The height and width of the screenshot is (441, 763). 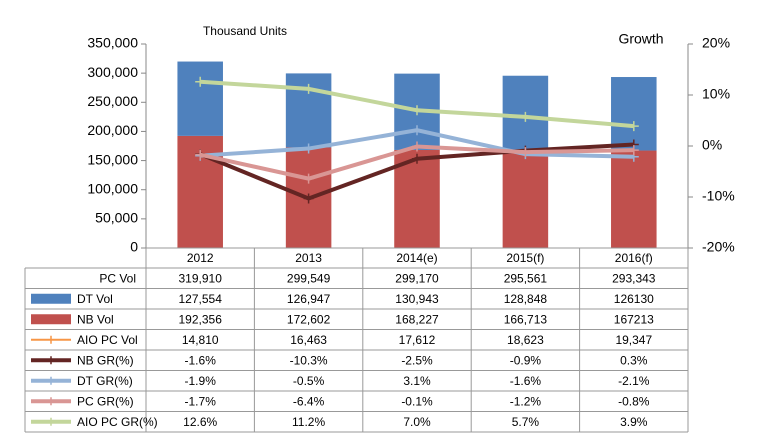 I want to click on y-tick-label: 250,000, so click(x=112, y=101).